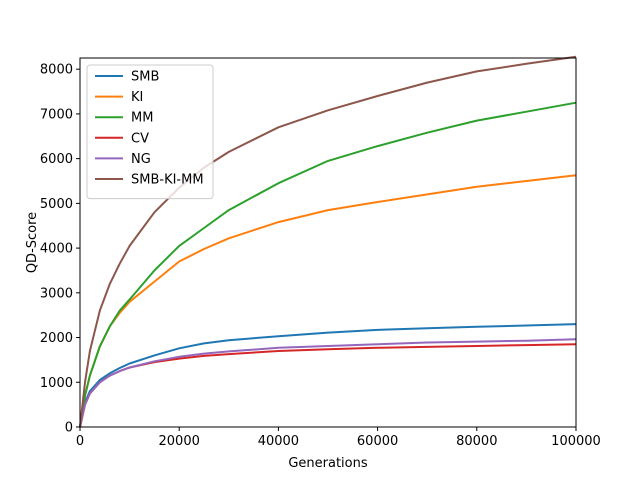 The width and height of the screenshot is (640, 480). What do you see at coordinates (56, 338) in the screenshot?
I see `y-tick-label: 2000` at bounding box center [56, 338].